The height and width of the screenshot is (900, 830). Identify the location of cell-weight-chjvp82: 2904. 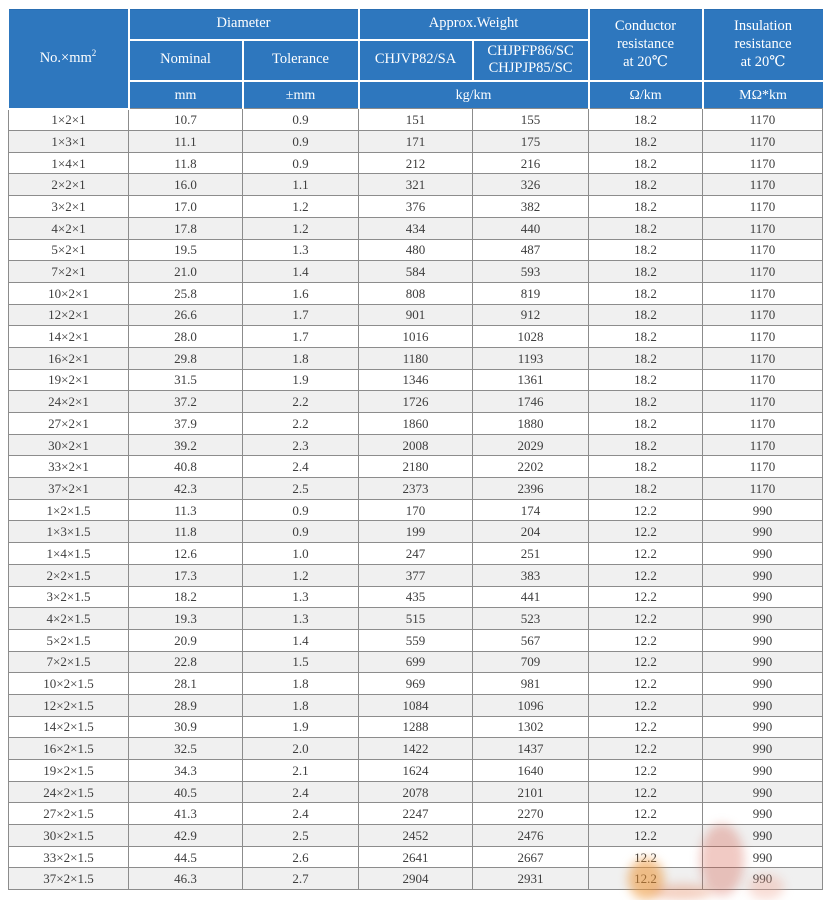
(416, 879).